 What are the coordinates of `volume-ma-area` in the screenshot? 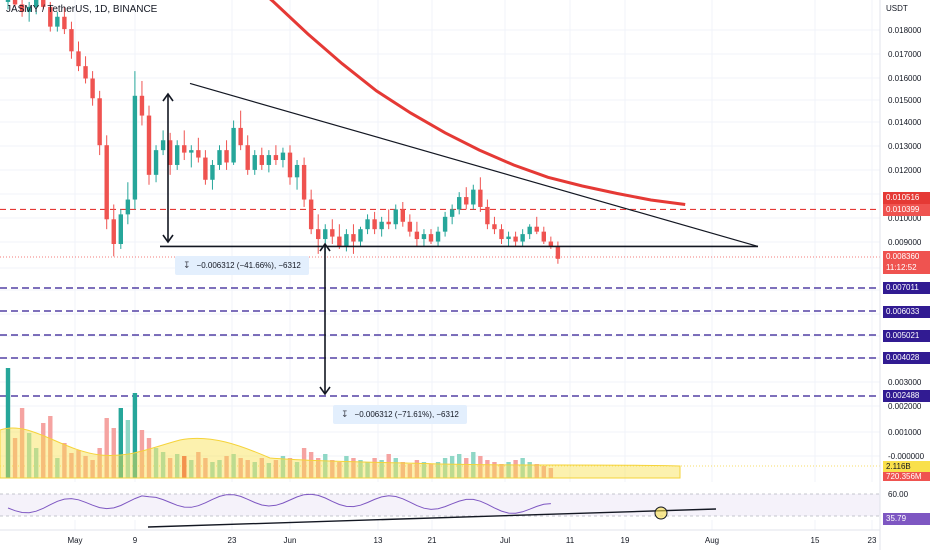 It's located at (340, 453).